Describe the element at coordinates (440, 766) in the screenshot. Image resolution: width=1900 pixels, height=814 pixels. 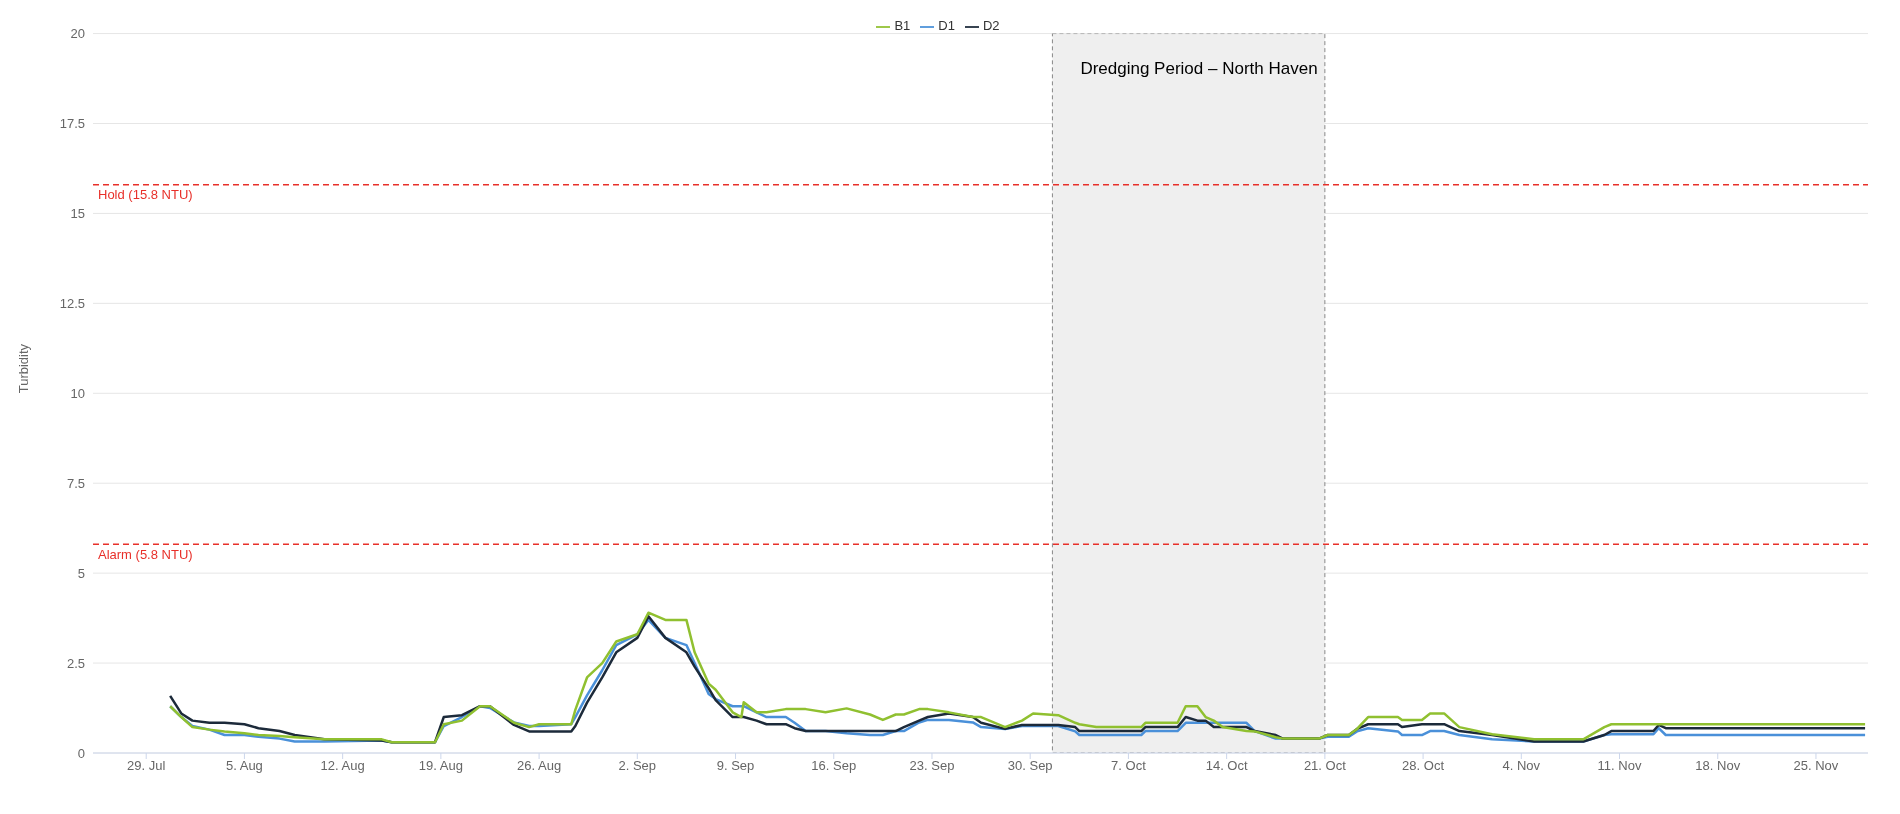
I see `x-tick-label: 19. Aug` at that location.